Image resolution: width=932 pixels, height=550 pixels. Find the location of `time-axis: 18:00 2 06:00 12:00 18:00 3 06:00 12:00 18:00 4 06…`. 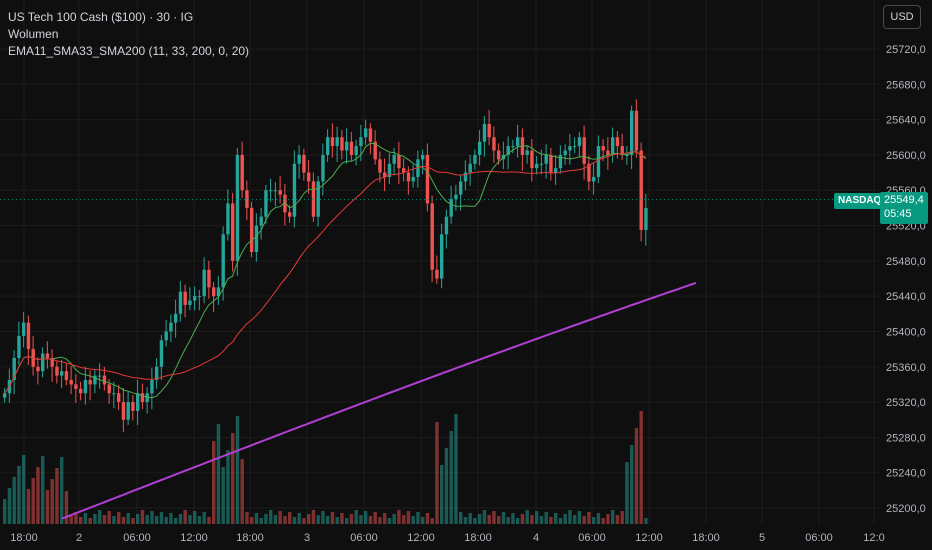

time-axis: 18:00 2 06:00 12:00 18:00 3 06:00 12:00 18:00 4 06… is located at coordinates (447, 538).